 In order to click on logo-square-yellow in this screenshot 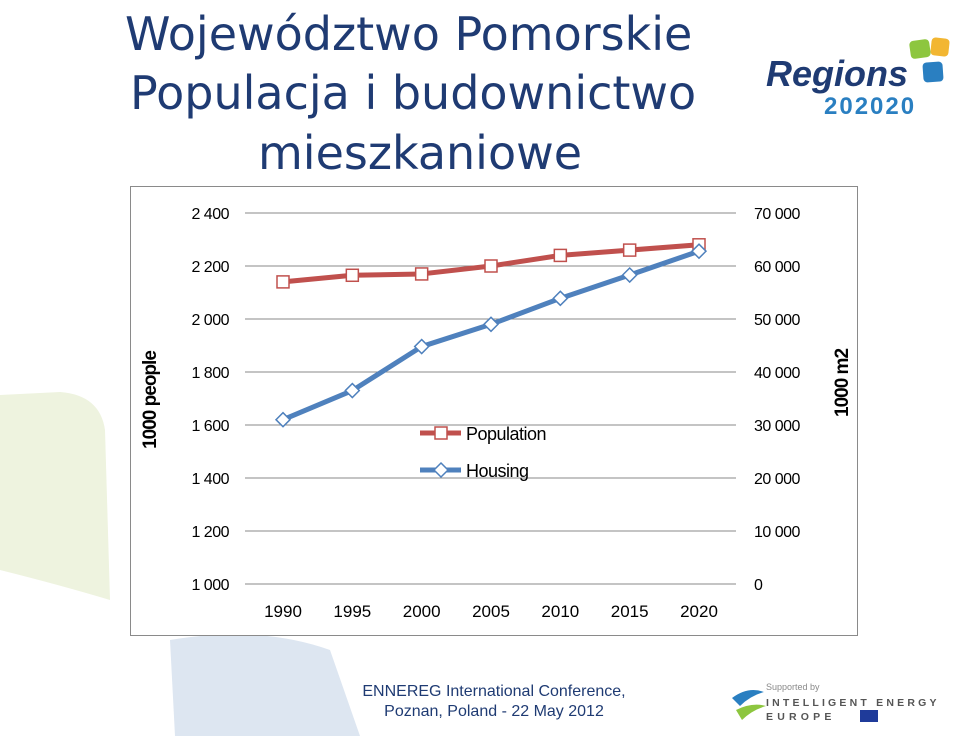, I will do `click(940, 47)`.